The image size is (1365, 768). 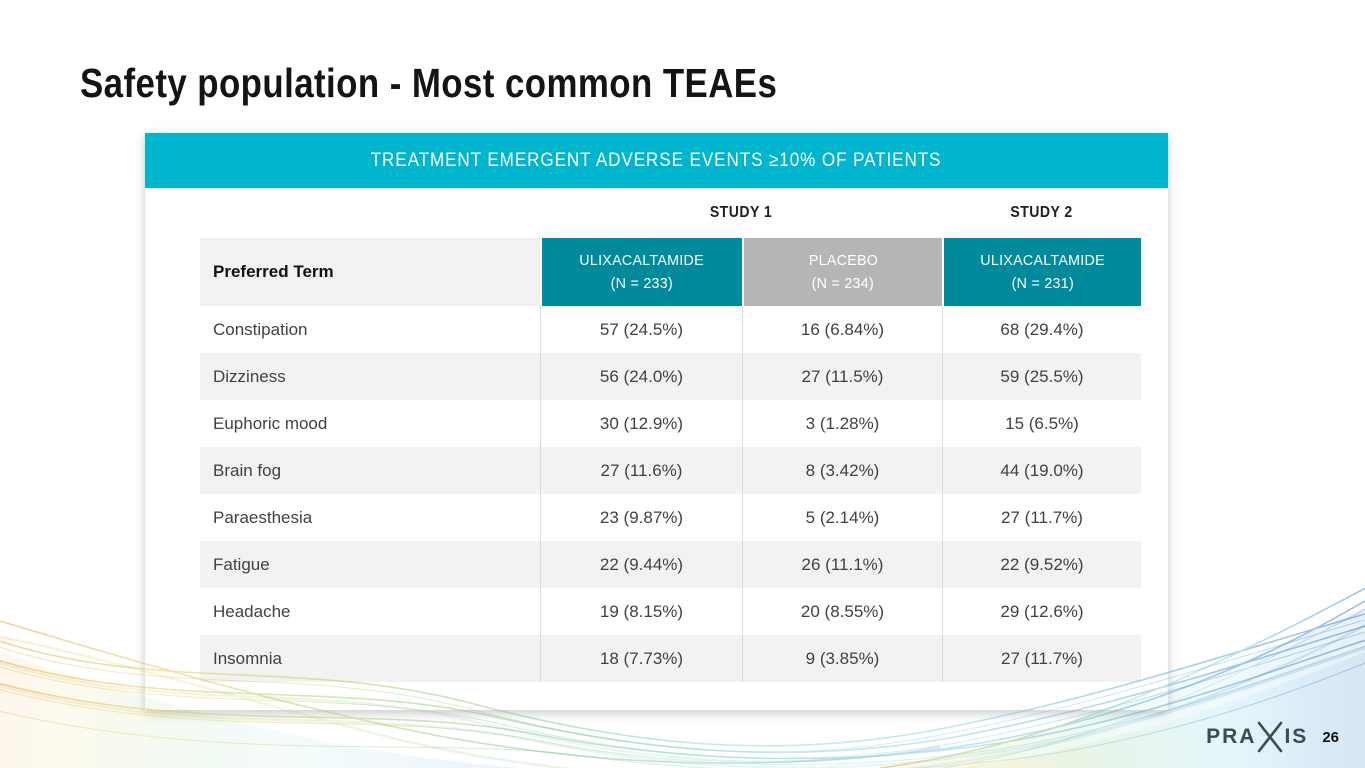 I want to click on study2-ulixacaltamide-value: 15 (6.5%), so click(x=1041, y=423).